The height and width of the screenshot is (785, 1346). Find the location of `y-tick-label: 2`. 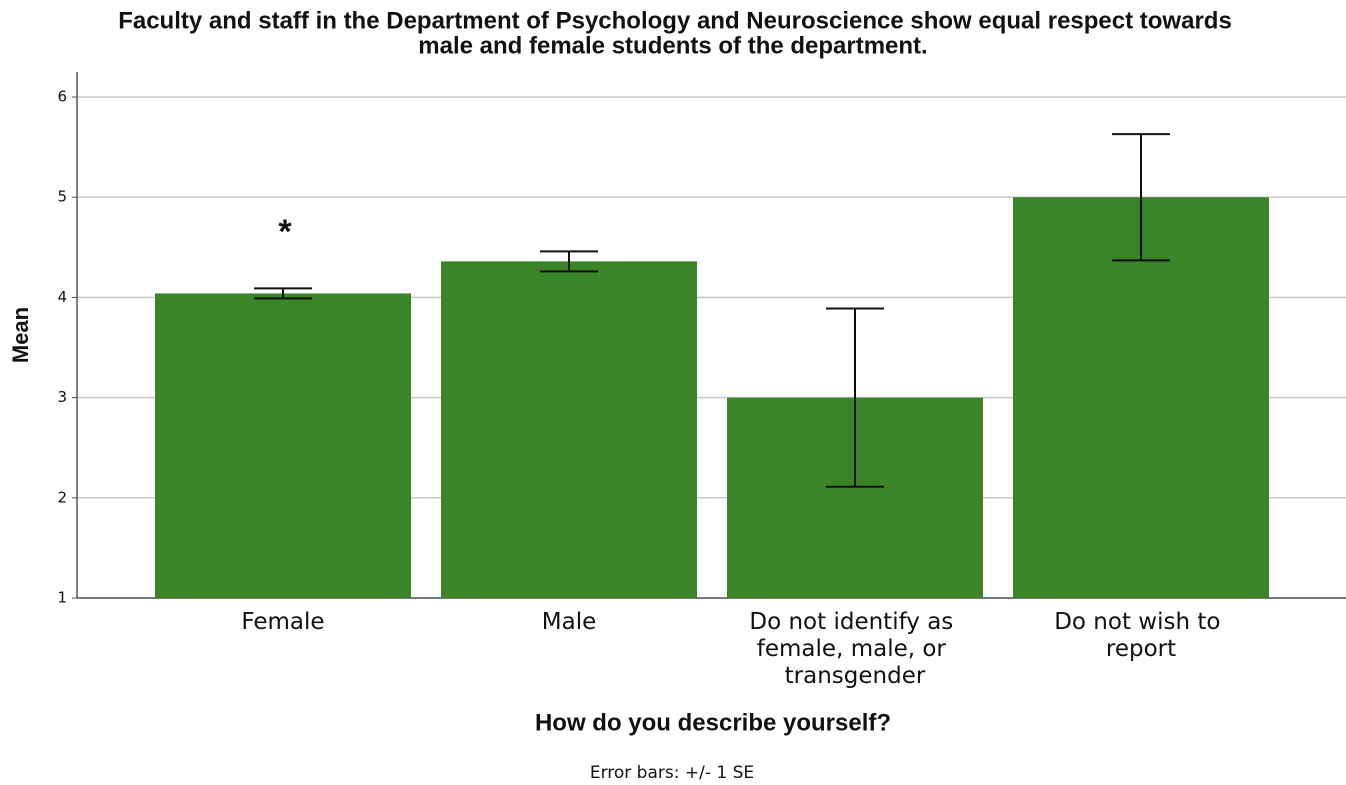

y-tick-label: 2 is located at coordinates (62, 497).